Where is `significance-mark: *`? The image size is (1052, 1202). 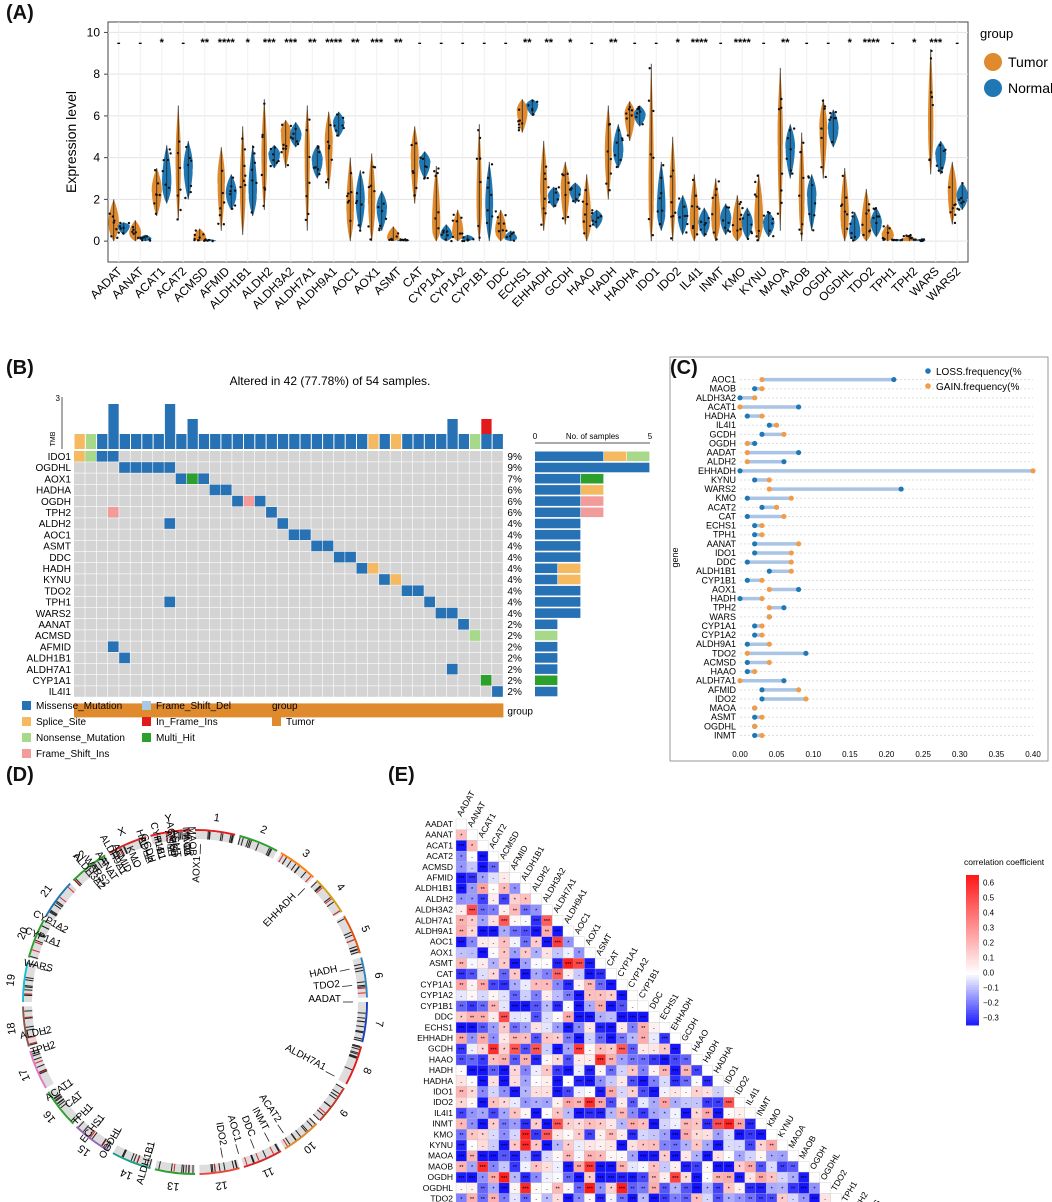 significance-mark: * is located at coordinates (162, 43).